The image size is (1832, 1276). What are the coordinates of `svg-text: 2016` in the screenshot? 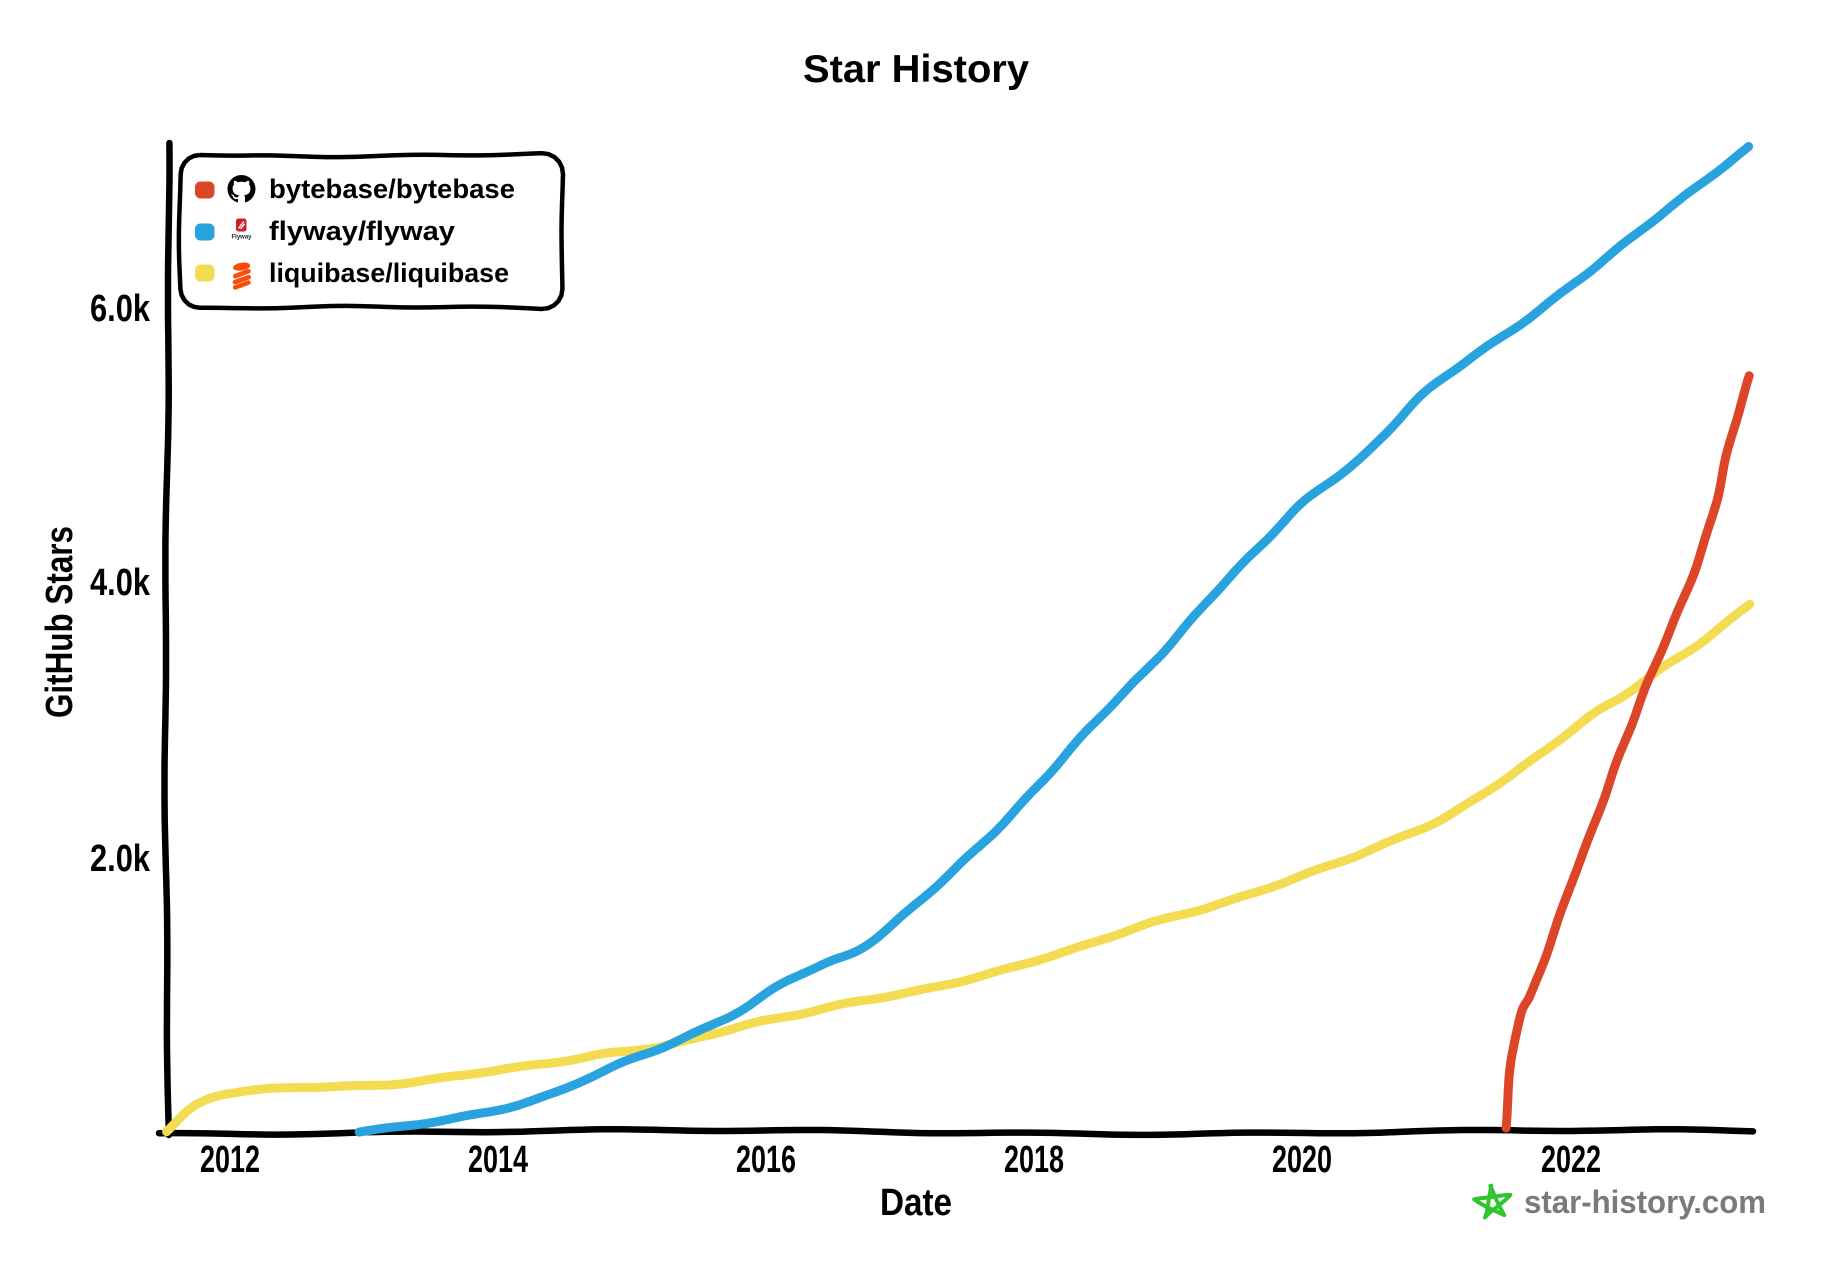 It's located at (766, 1160).